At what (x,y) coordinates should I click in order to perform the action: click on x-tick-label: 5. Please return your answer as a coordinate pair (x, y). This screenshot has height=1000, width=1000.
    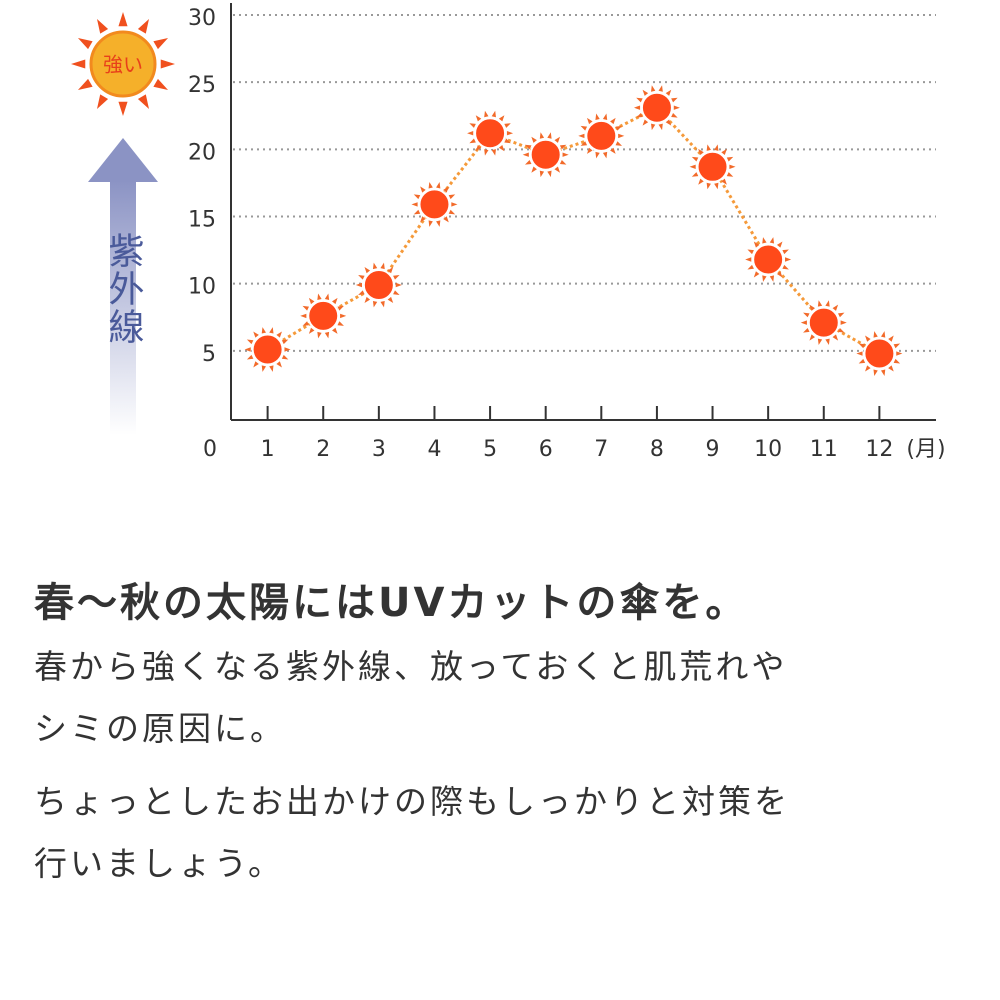
    Looking at the image, I should click on (490, 449).